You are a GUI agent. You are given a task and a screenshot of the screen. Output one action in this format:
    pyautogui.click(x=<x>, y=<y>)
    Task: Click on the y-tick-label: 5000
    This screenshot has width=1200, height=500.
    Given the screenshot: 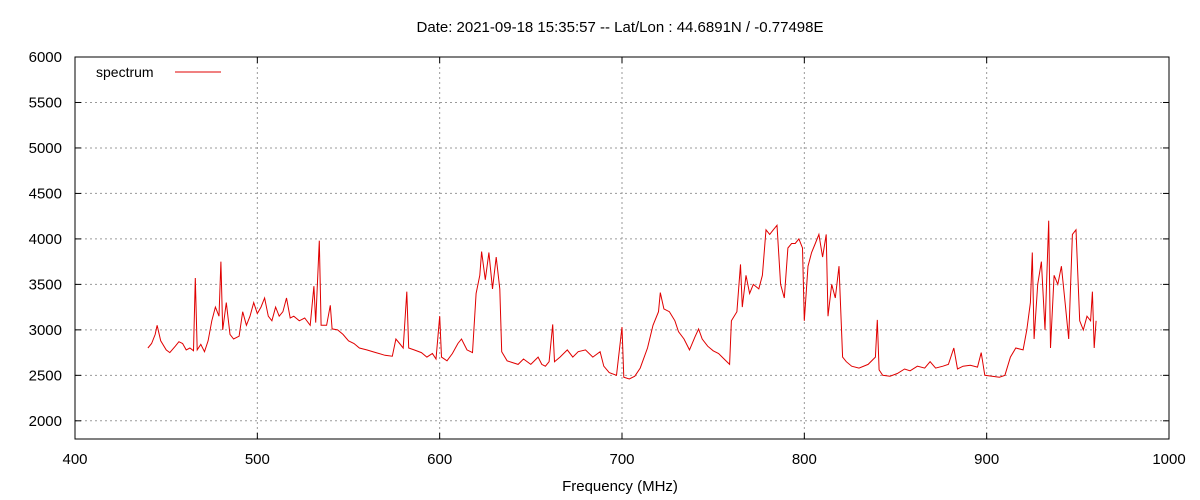 What is the action you would take?
    pyautogui.click(x=45, y=148)
    